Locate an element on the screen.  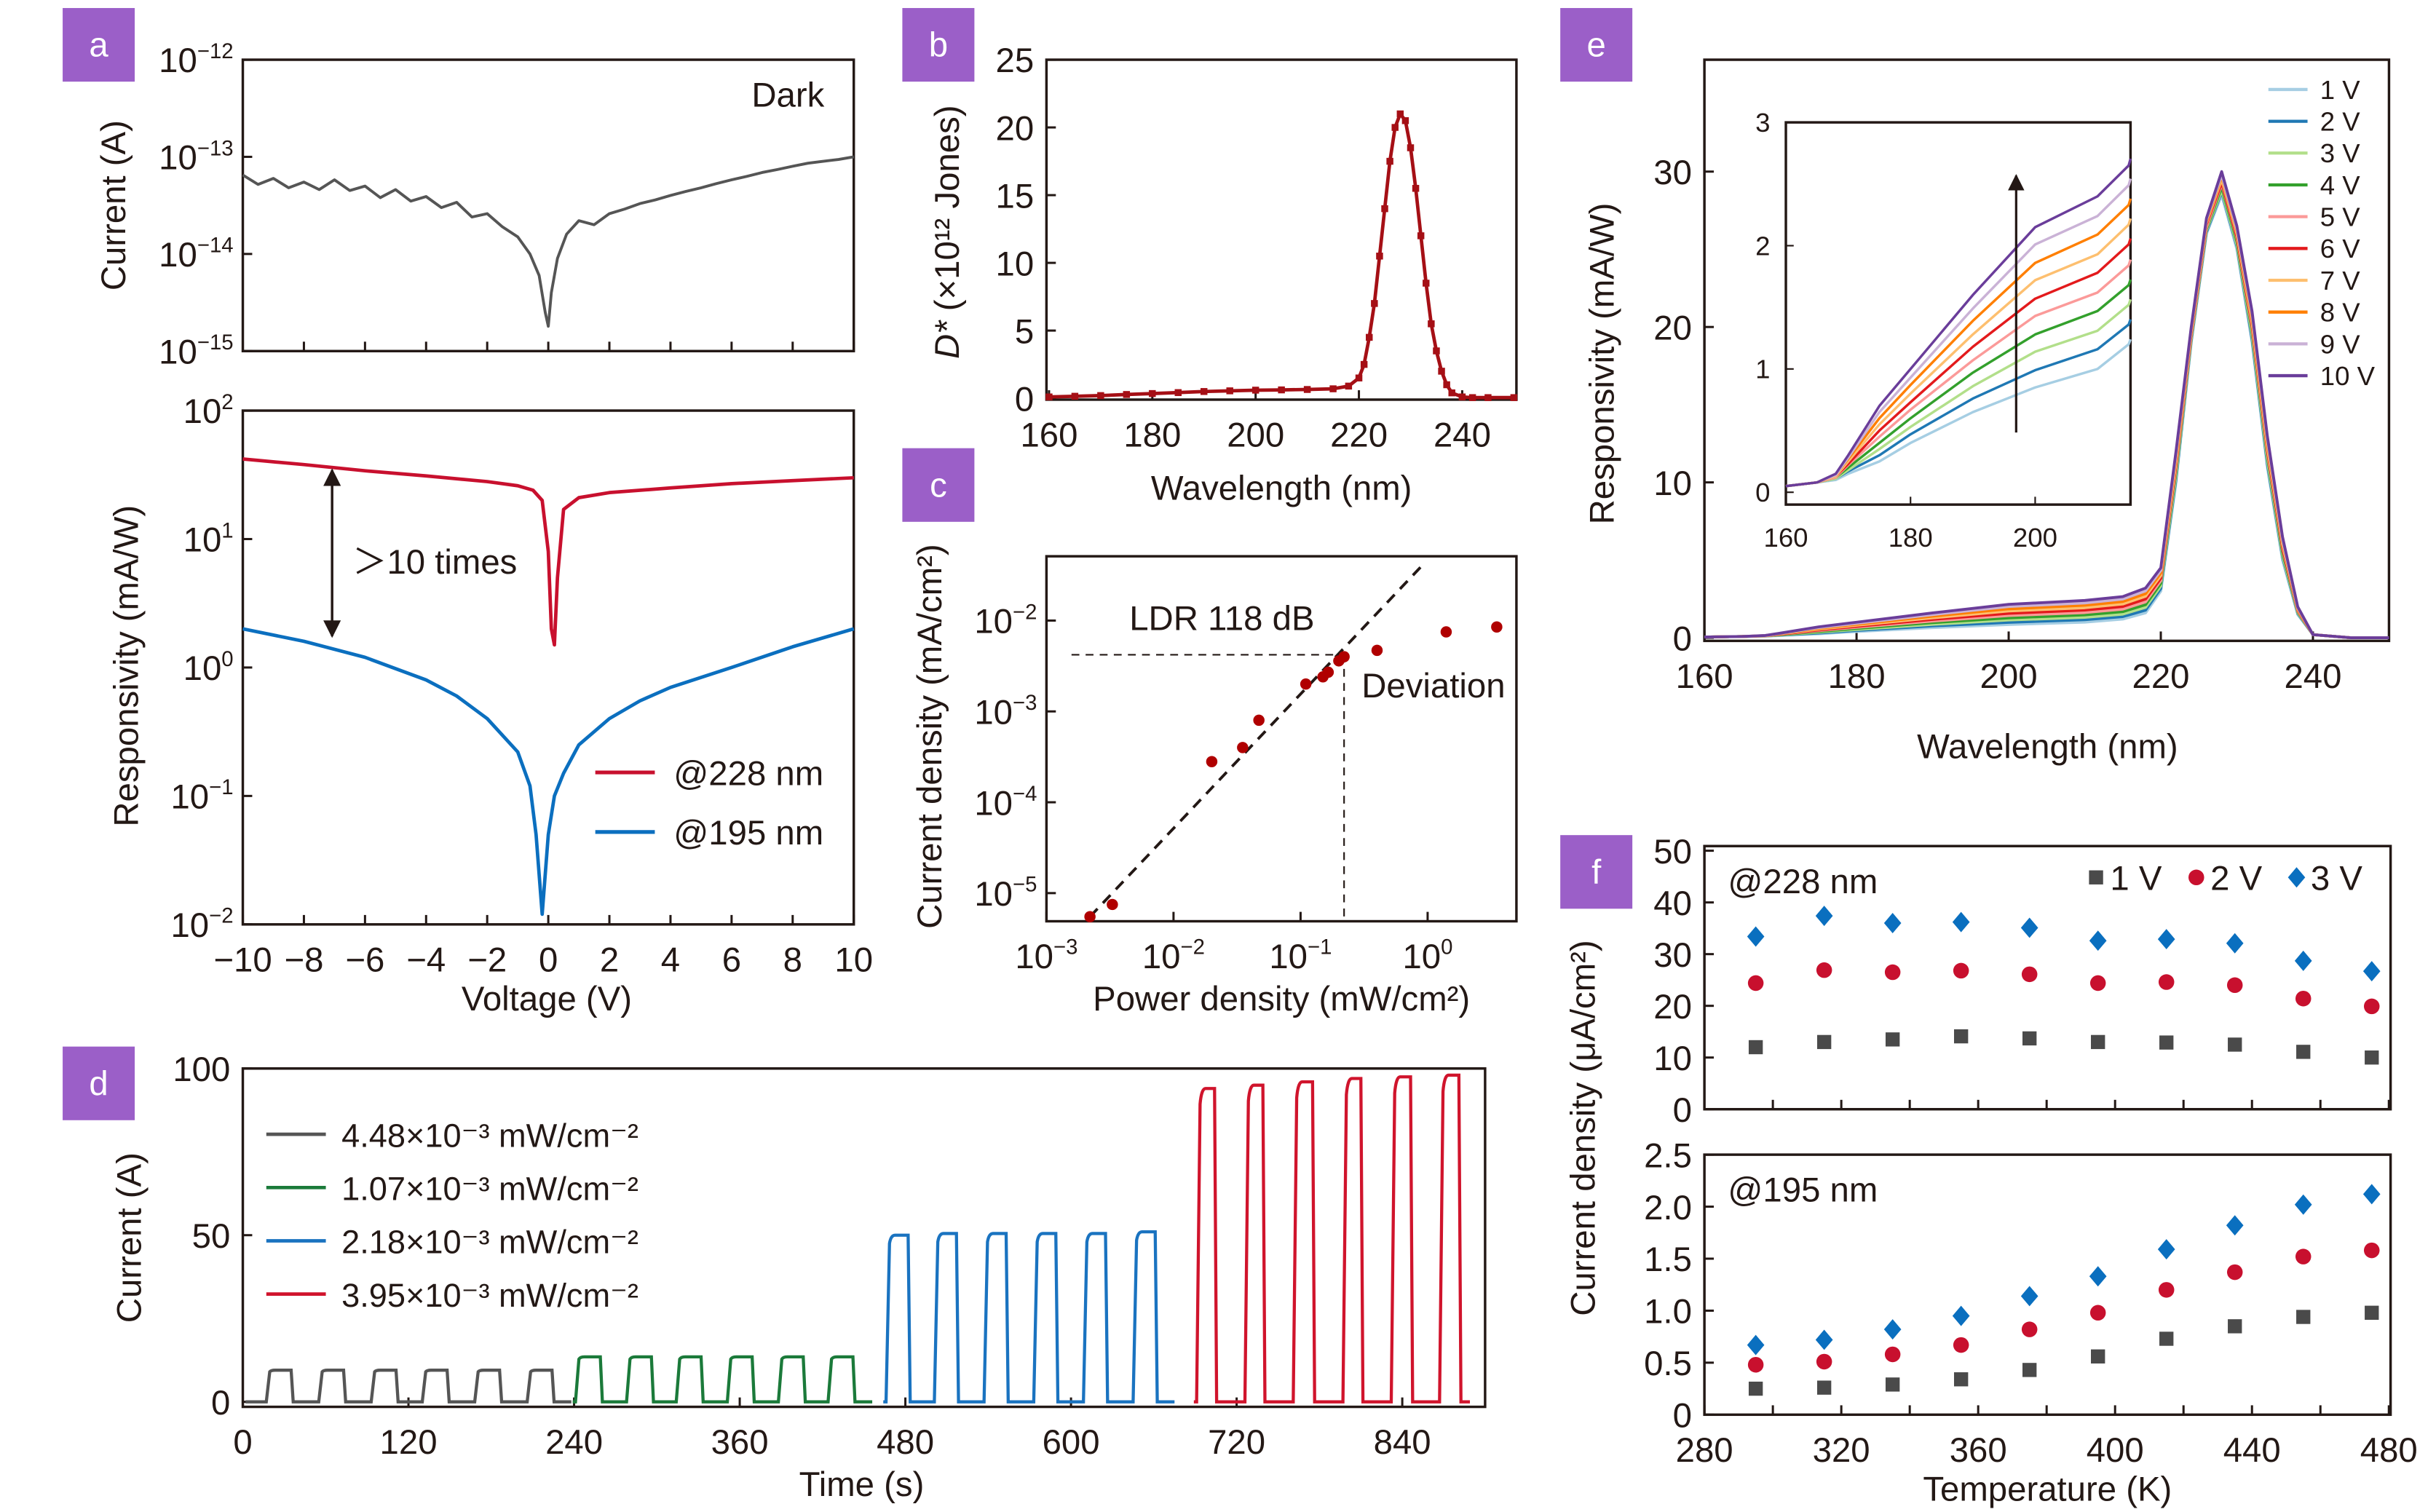
detectivity-line is located at coordinates (1281, 256).